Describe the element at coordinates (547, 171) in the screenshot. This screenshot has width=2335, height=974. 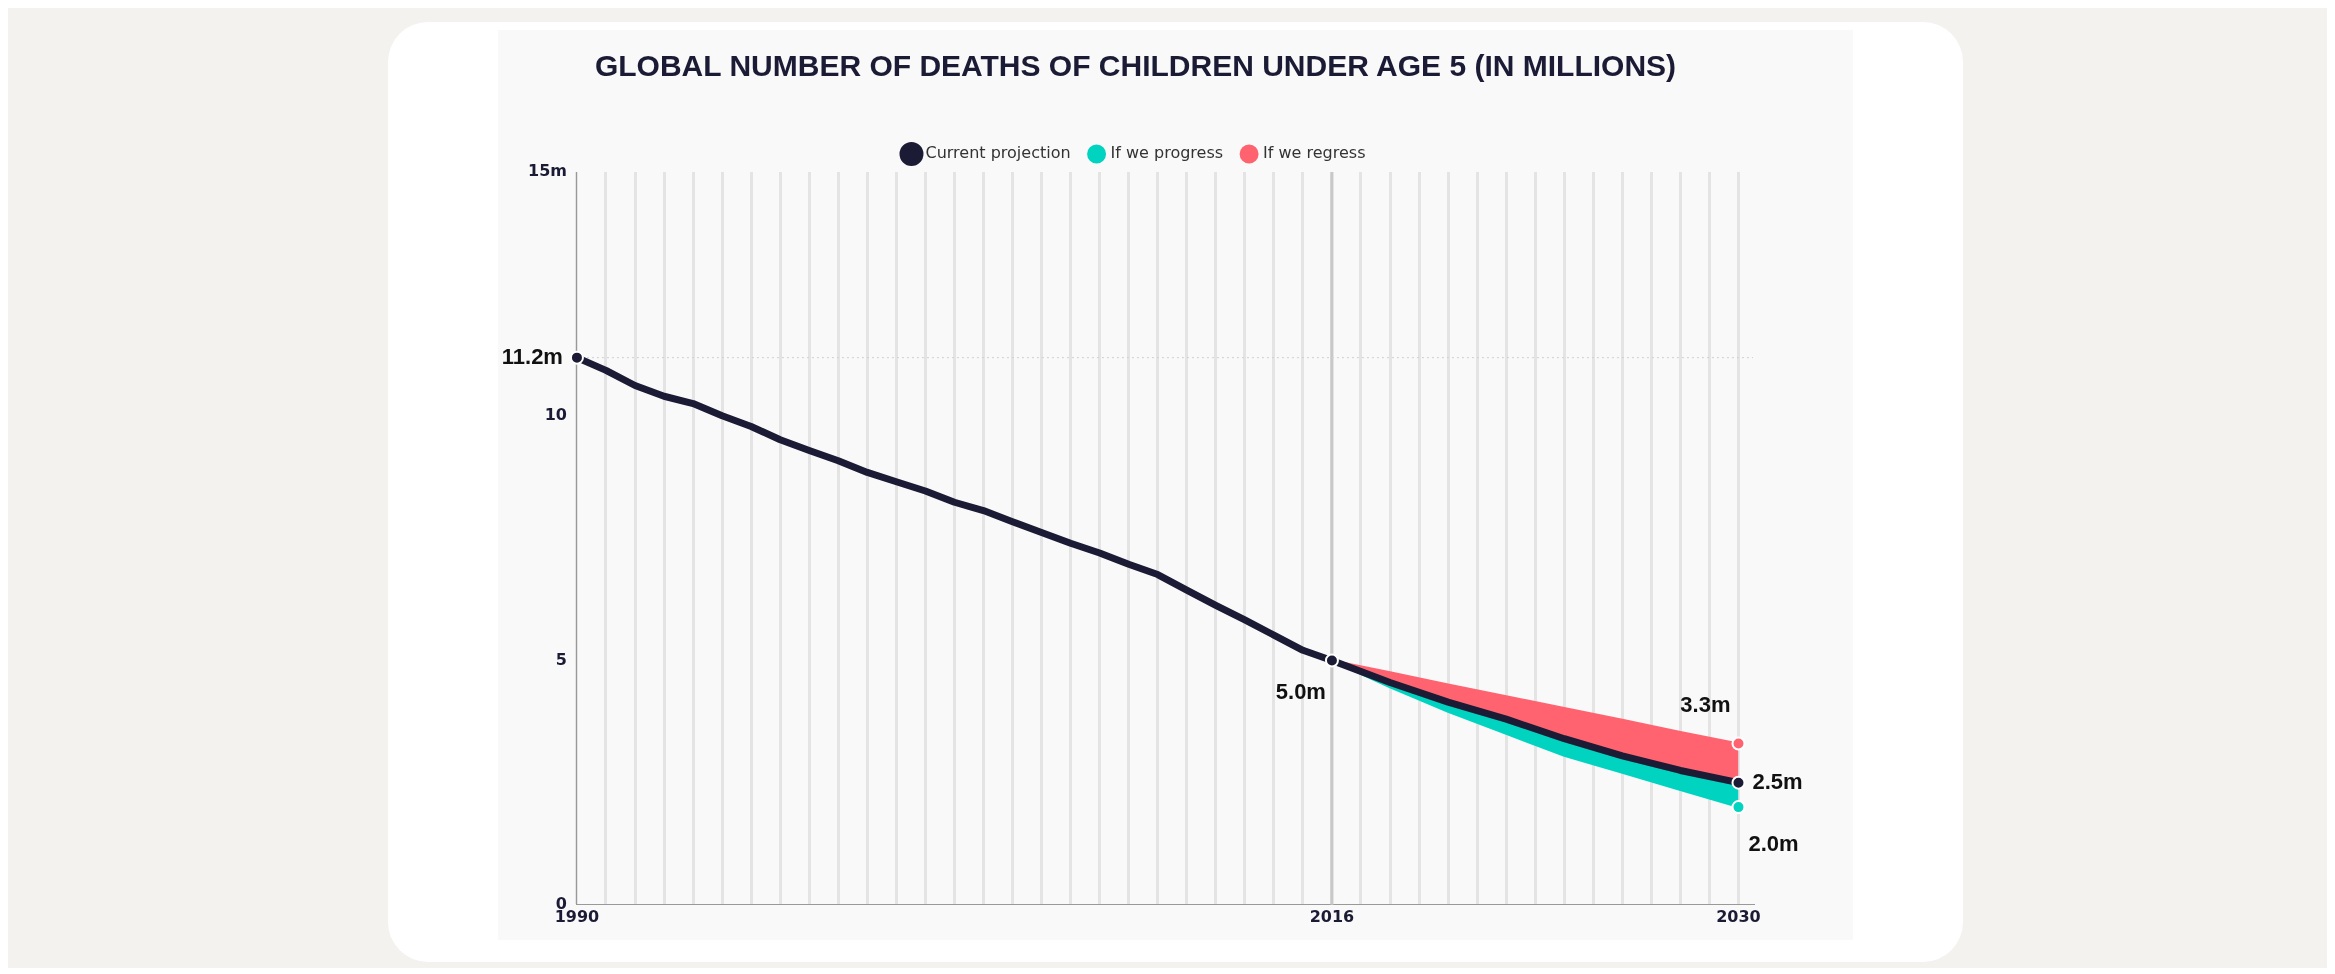
I see `y-tick-label: 15m` at that location.